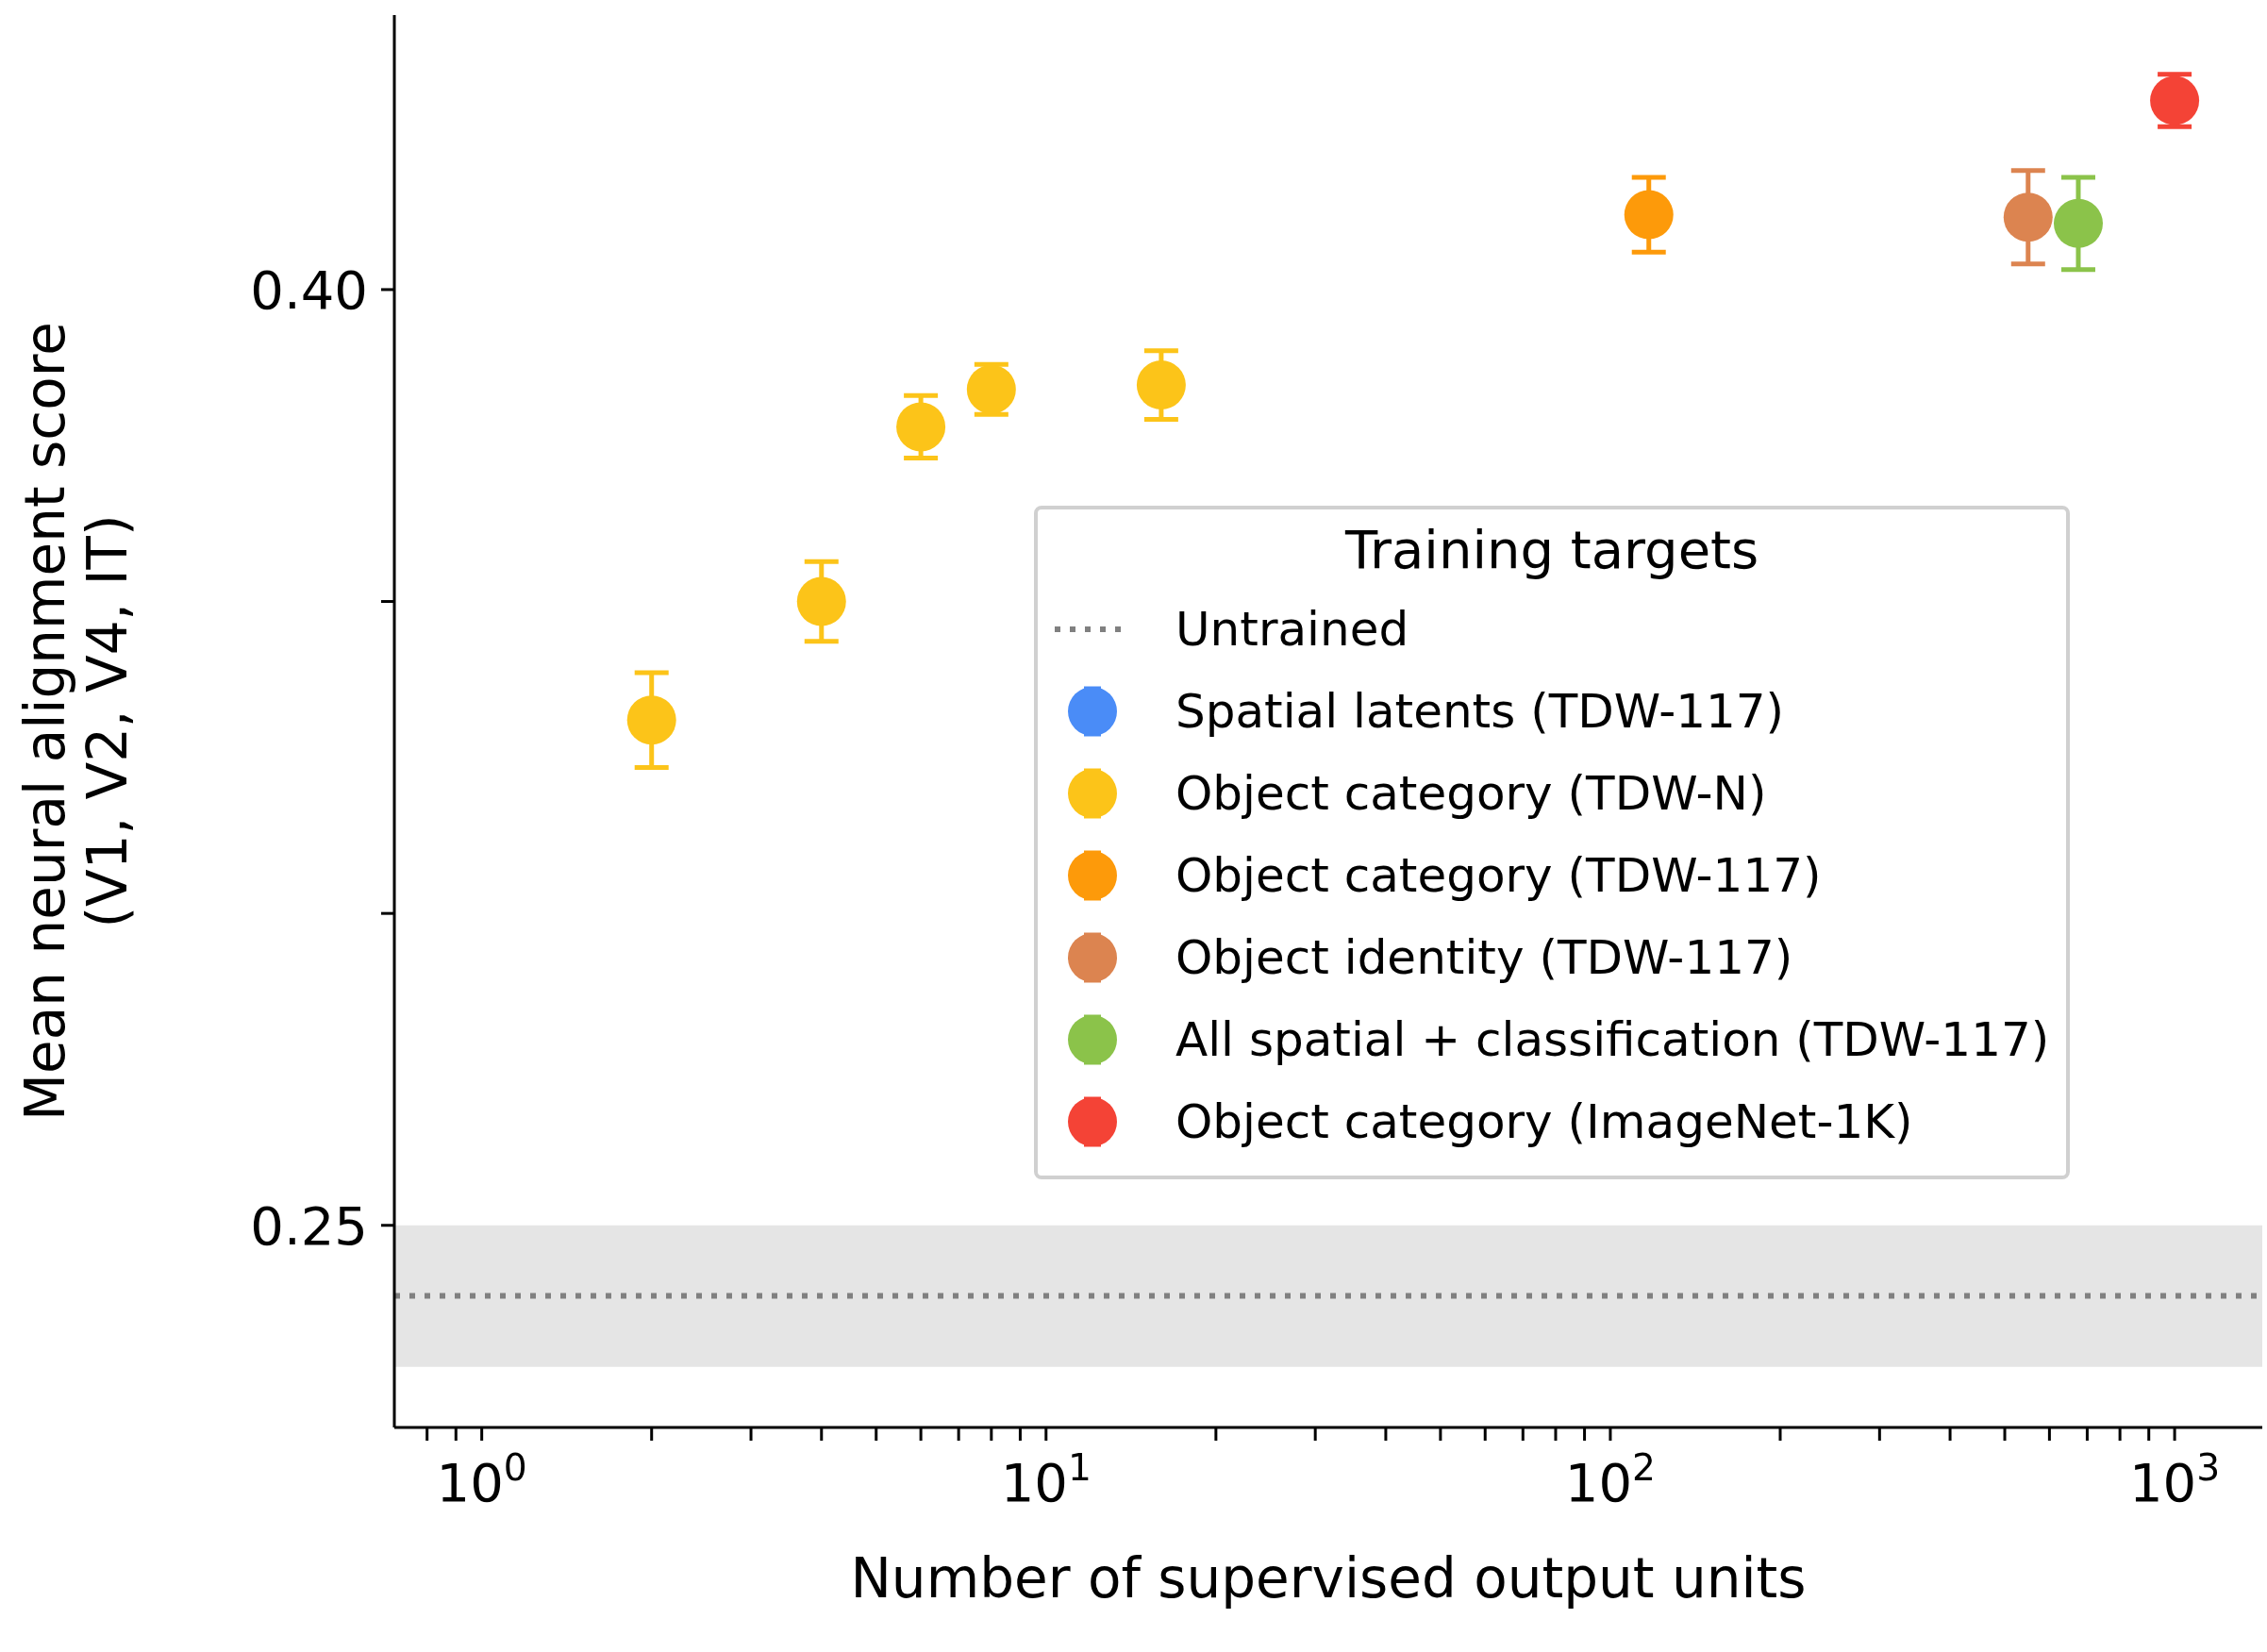 The image size is (2267, 1652). What do you see at coordinates (309, 1225) in the screenshot?
I see `y-tick-label: 0.25` at bounding box center [309, 1225].